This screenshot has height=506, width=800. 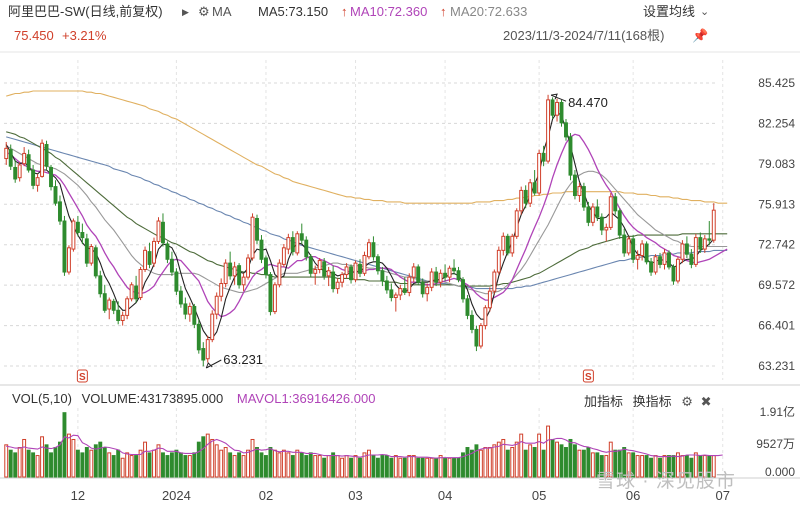 I want to click on vol-title: VOL(5,10), so click(x=42, y=398).